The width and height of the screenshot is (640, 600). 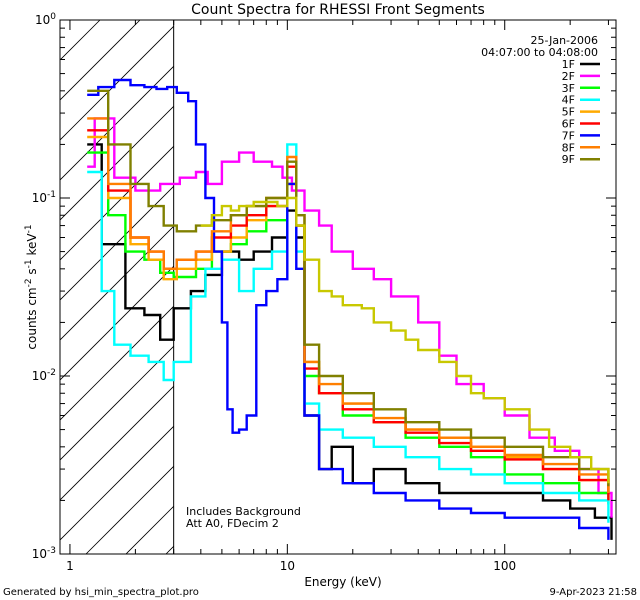 I want to click on legend-label-2f: 2F, so click(x=568, y=76).